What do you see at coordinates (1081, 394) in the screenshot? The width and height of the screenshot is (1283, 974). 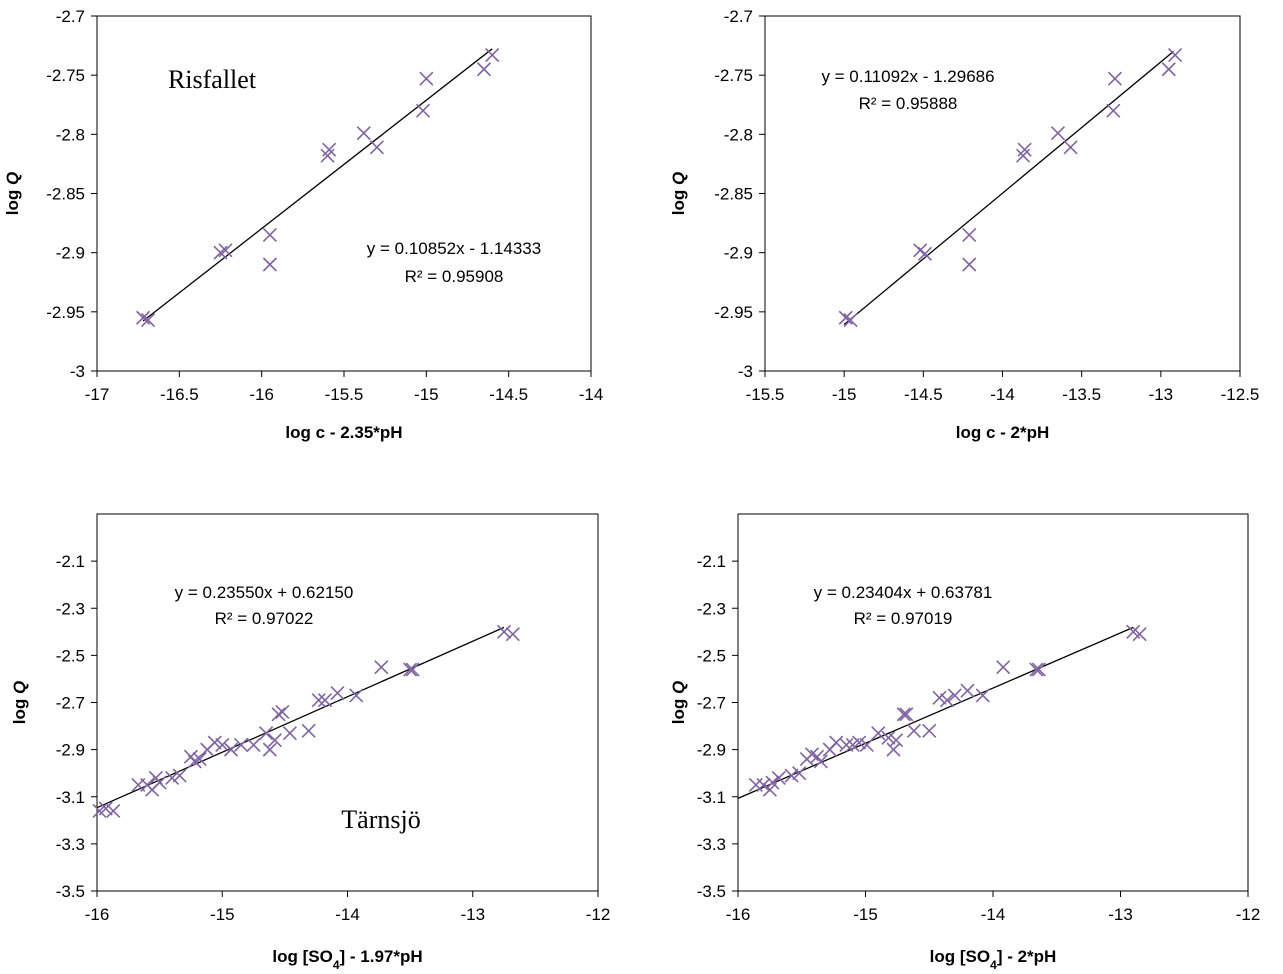 I see `x-tick-label: -13.5` at bounding box center [1081, 394].